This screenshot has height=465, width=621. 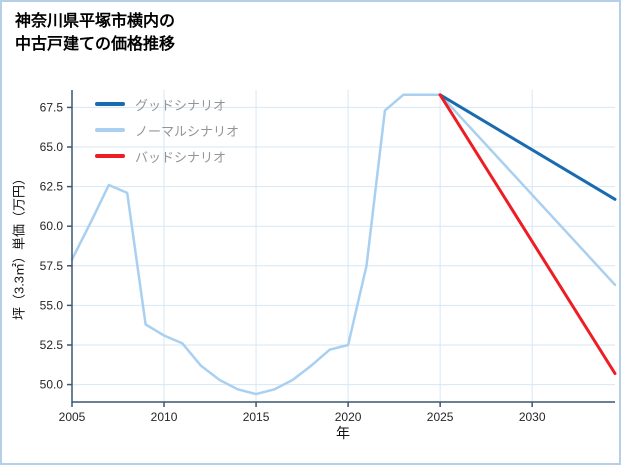 I want to click on svg-text: 2005, so click(x=72, y=417).